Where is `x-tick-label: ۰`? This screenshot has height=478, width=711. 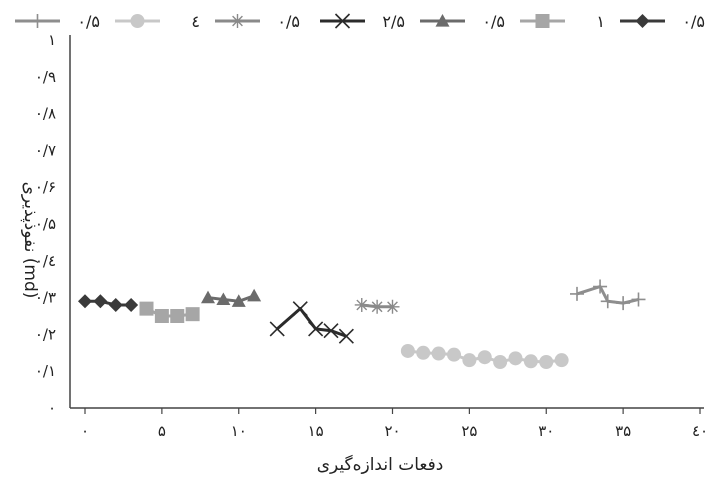
x-tick-label: ۰ is located at coordinates (85, 431).